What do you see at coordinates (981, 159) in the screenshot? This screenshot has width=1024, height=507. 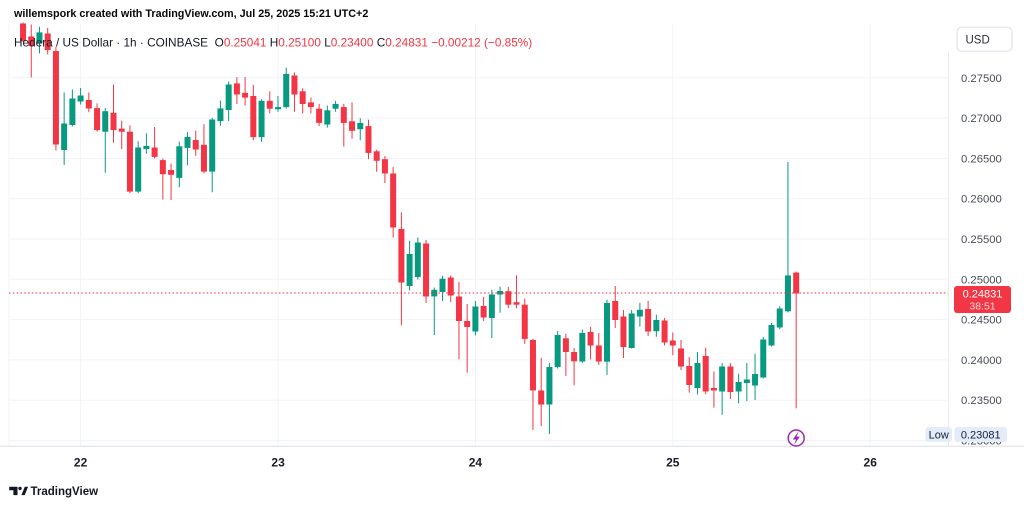 I see `svg-text: 0.26500` at bounding box center [981, 159].